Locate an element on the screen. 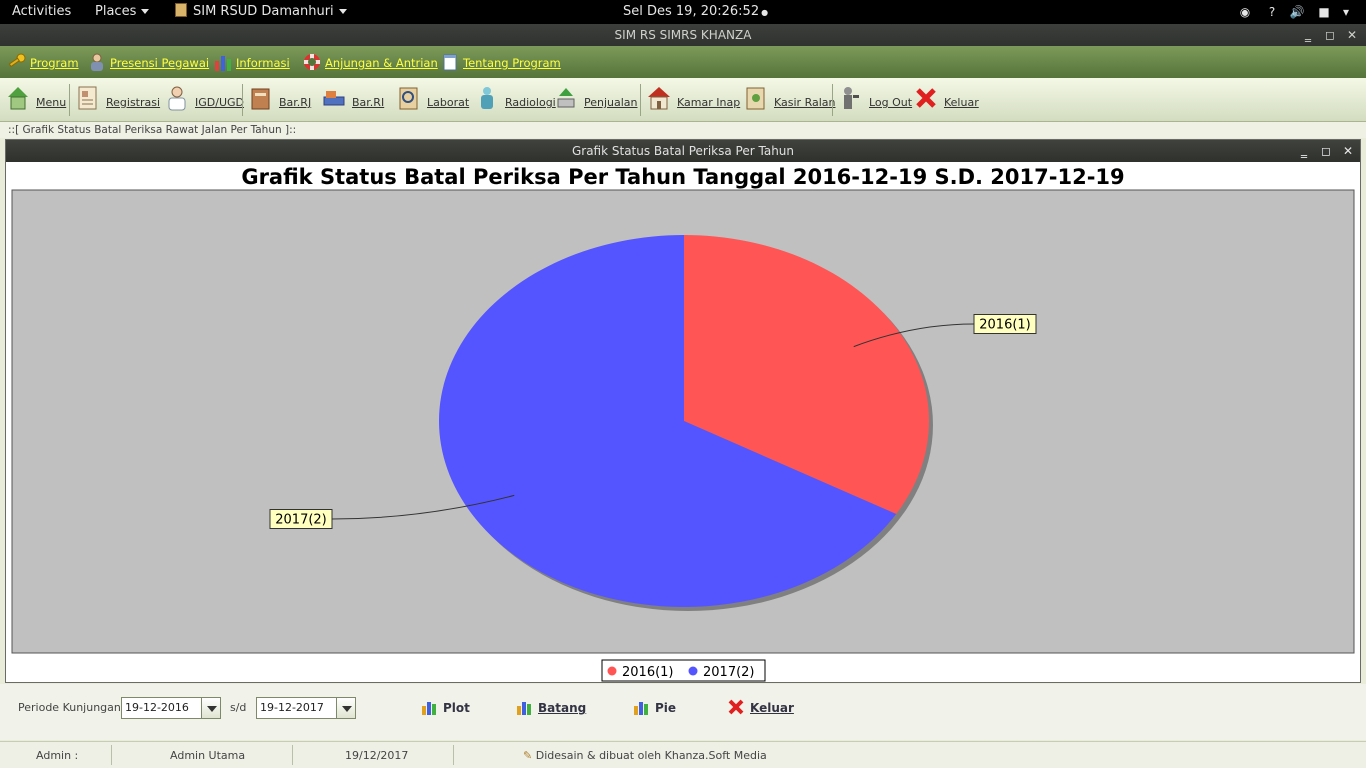 This screenshot has height=768, width=1366. window-title-bar: SIM RS SIMRS KHANZA ‗ ◻ ✕ is located at coordinates (683, 35).